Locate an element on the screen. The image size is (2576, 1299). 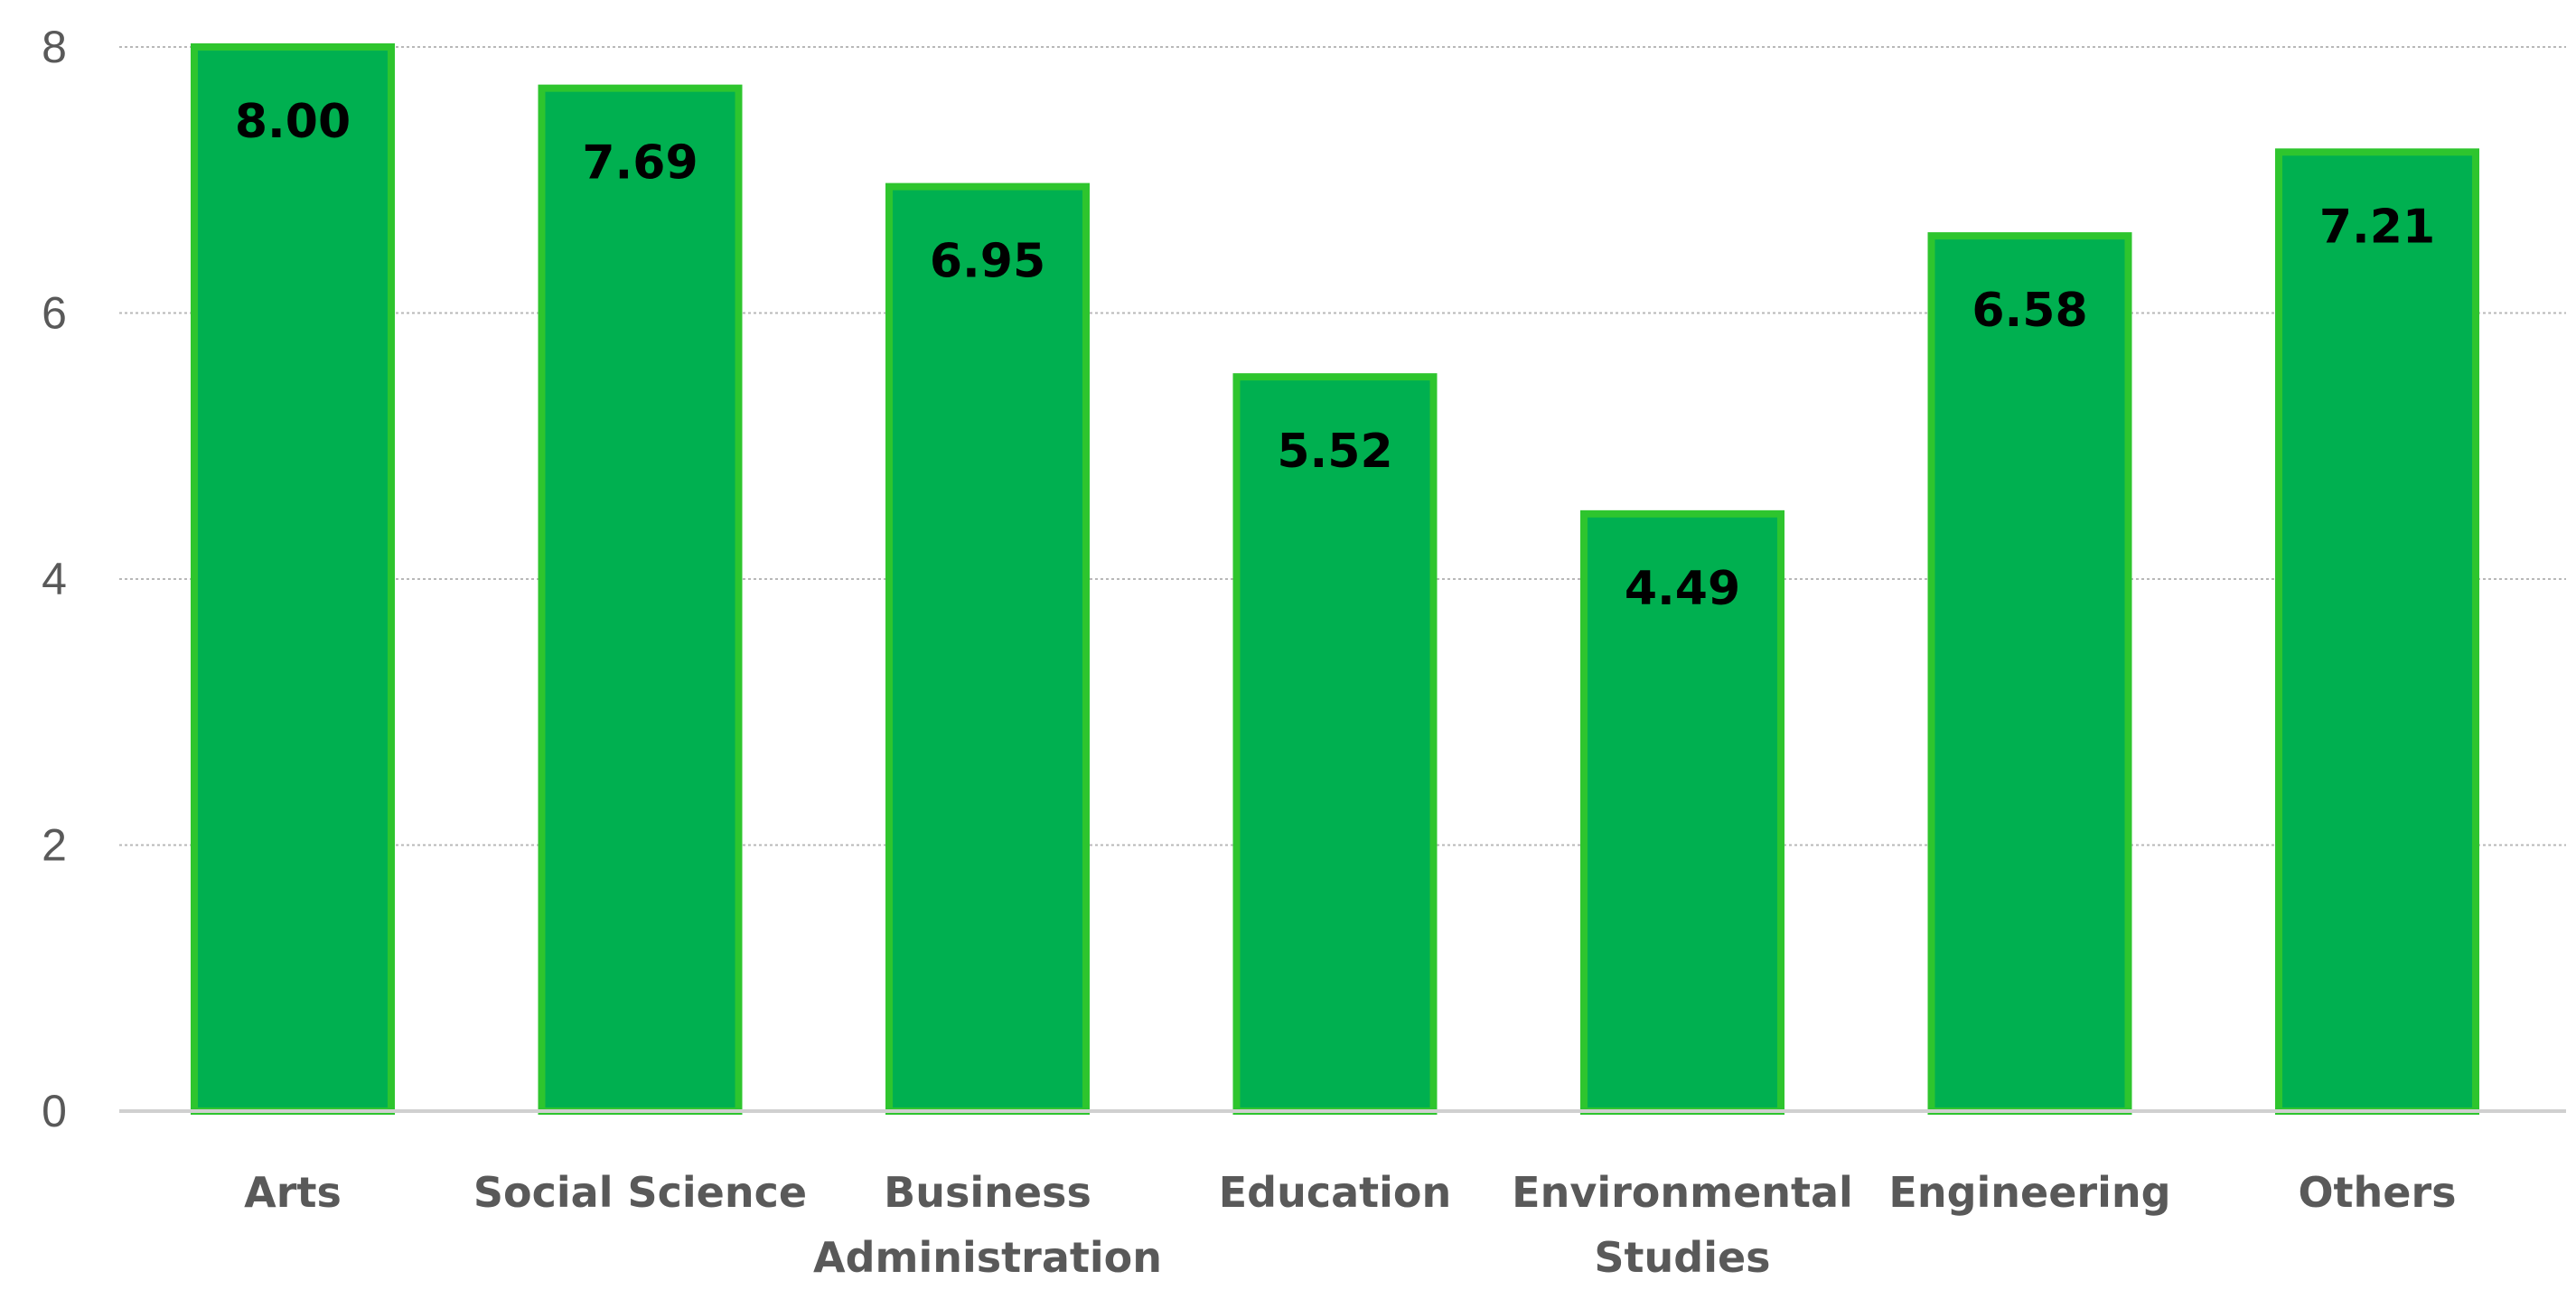
y-axis-ticks: 0 2 4 6 8 is located at coordinates (54, 579).